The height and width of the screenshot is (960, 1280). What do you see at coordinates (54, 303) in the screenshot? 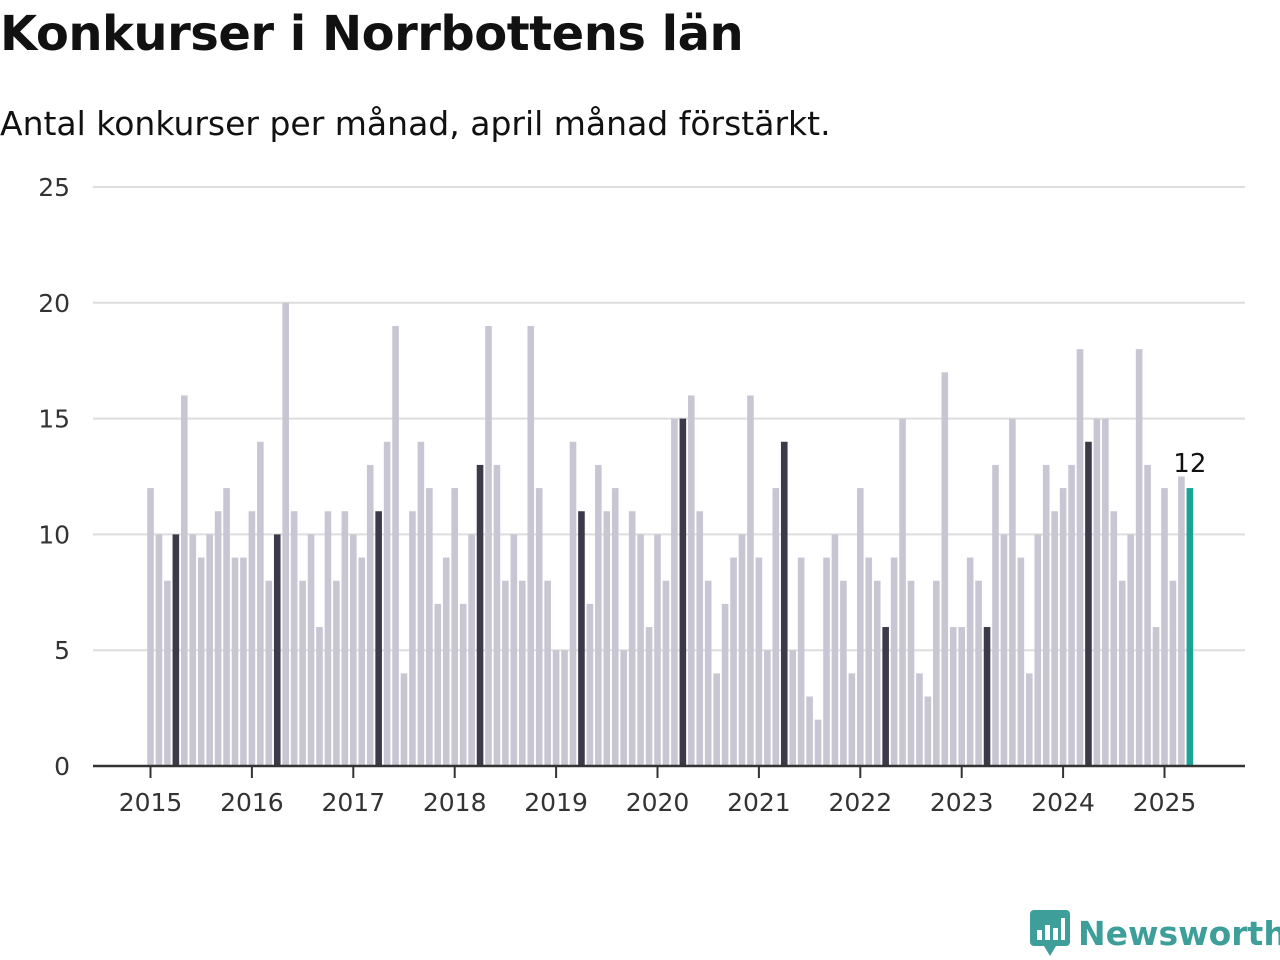
I see `y-tick-label: 20` at bounding box center [54, 303].